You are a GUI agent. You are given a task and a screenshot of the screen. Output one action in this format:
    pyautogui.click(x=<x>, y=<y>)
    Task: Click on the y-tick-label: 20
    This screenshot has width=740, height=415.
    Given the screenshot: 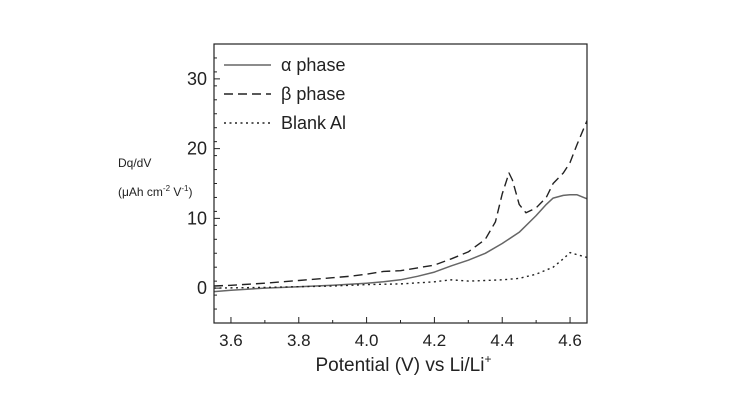 What is the action you would take?
    pyautogui.click(x=197, y=149)
    